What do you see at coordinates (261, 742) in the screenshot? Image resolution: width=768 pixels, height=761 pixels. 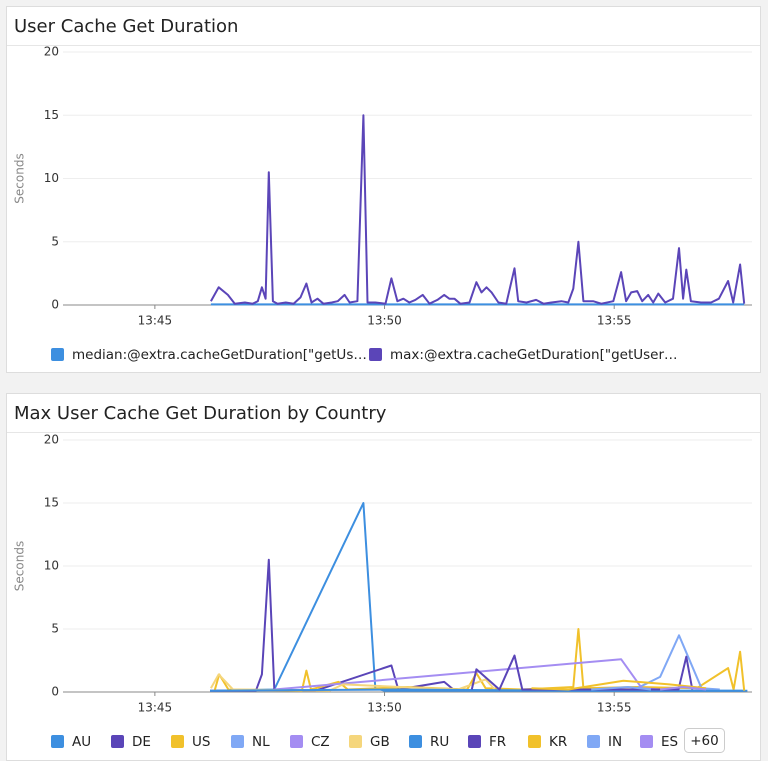 I see `legend-label: NL` at bounding box center [261, 742].